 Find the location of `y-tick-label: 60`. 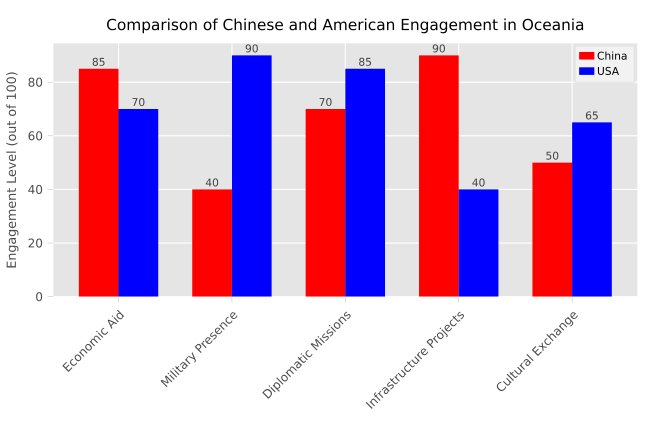

y-tick-label: 60 is located at coordinates (35, 135).